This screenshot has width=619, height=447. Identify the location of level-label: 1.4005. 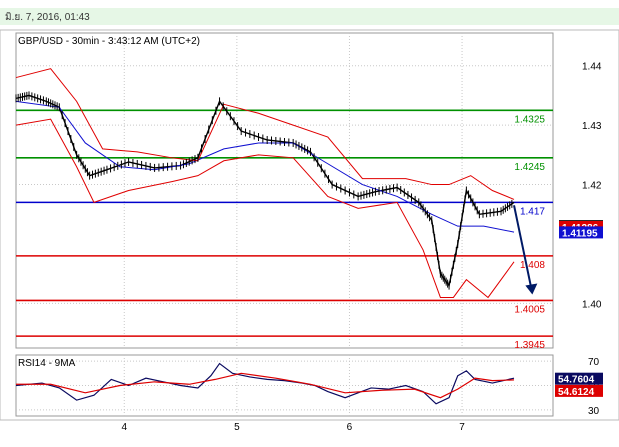
(529, 309).